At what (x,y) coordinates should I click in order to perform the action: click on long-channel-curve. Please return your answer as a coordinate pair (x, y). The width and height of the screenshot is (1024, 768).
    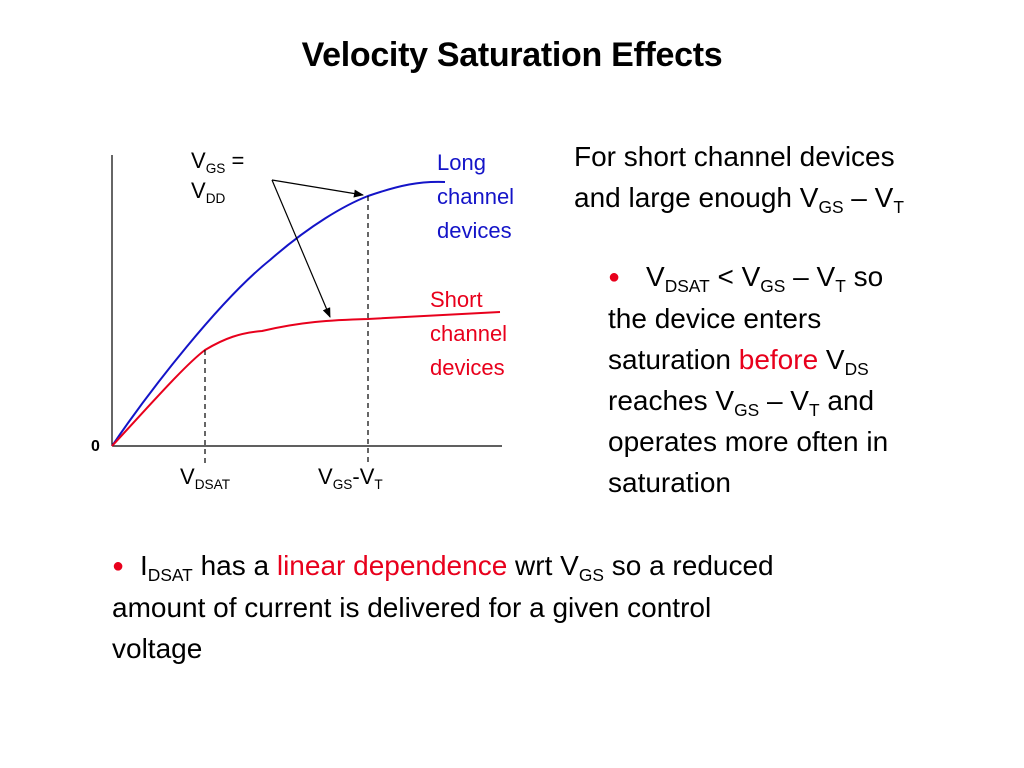
    Looking at the image, I should click on (278, 313).